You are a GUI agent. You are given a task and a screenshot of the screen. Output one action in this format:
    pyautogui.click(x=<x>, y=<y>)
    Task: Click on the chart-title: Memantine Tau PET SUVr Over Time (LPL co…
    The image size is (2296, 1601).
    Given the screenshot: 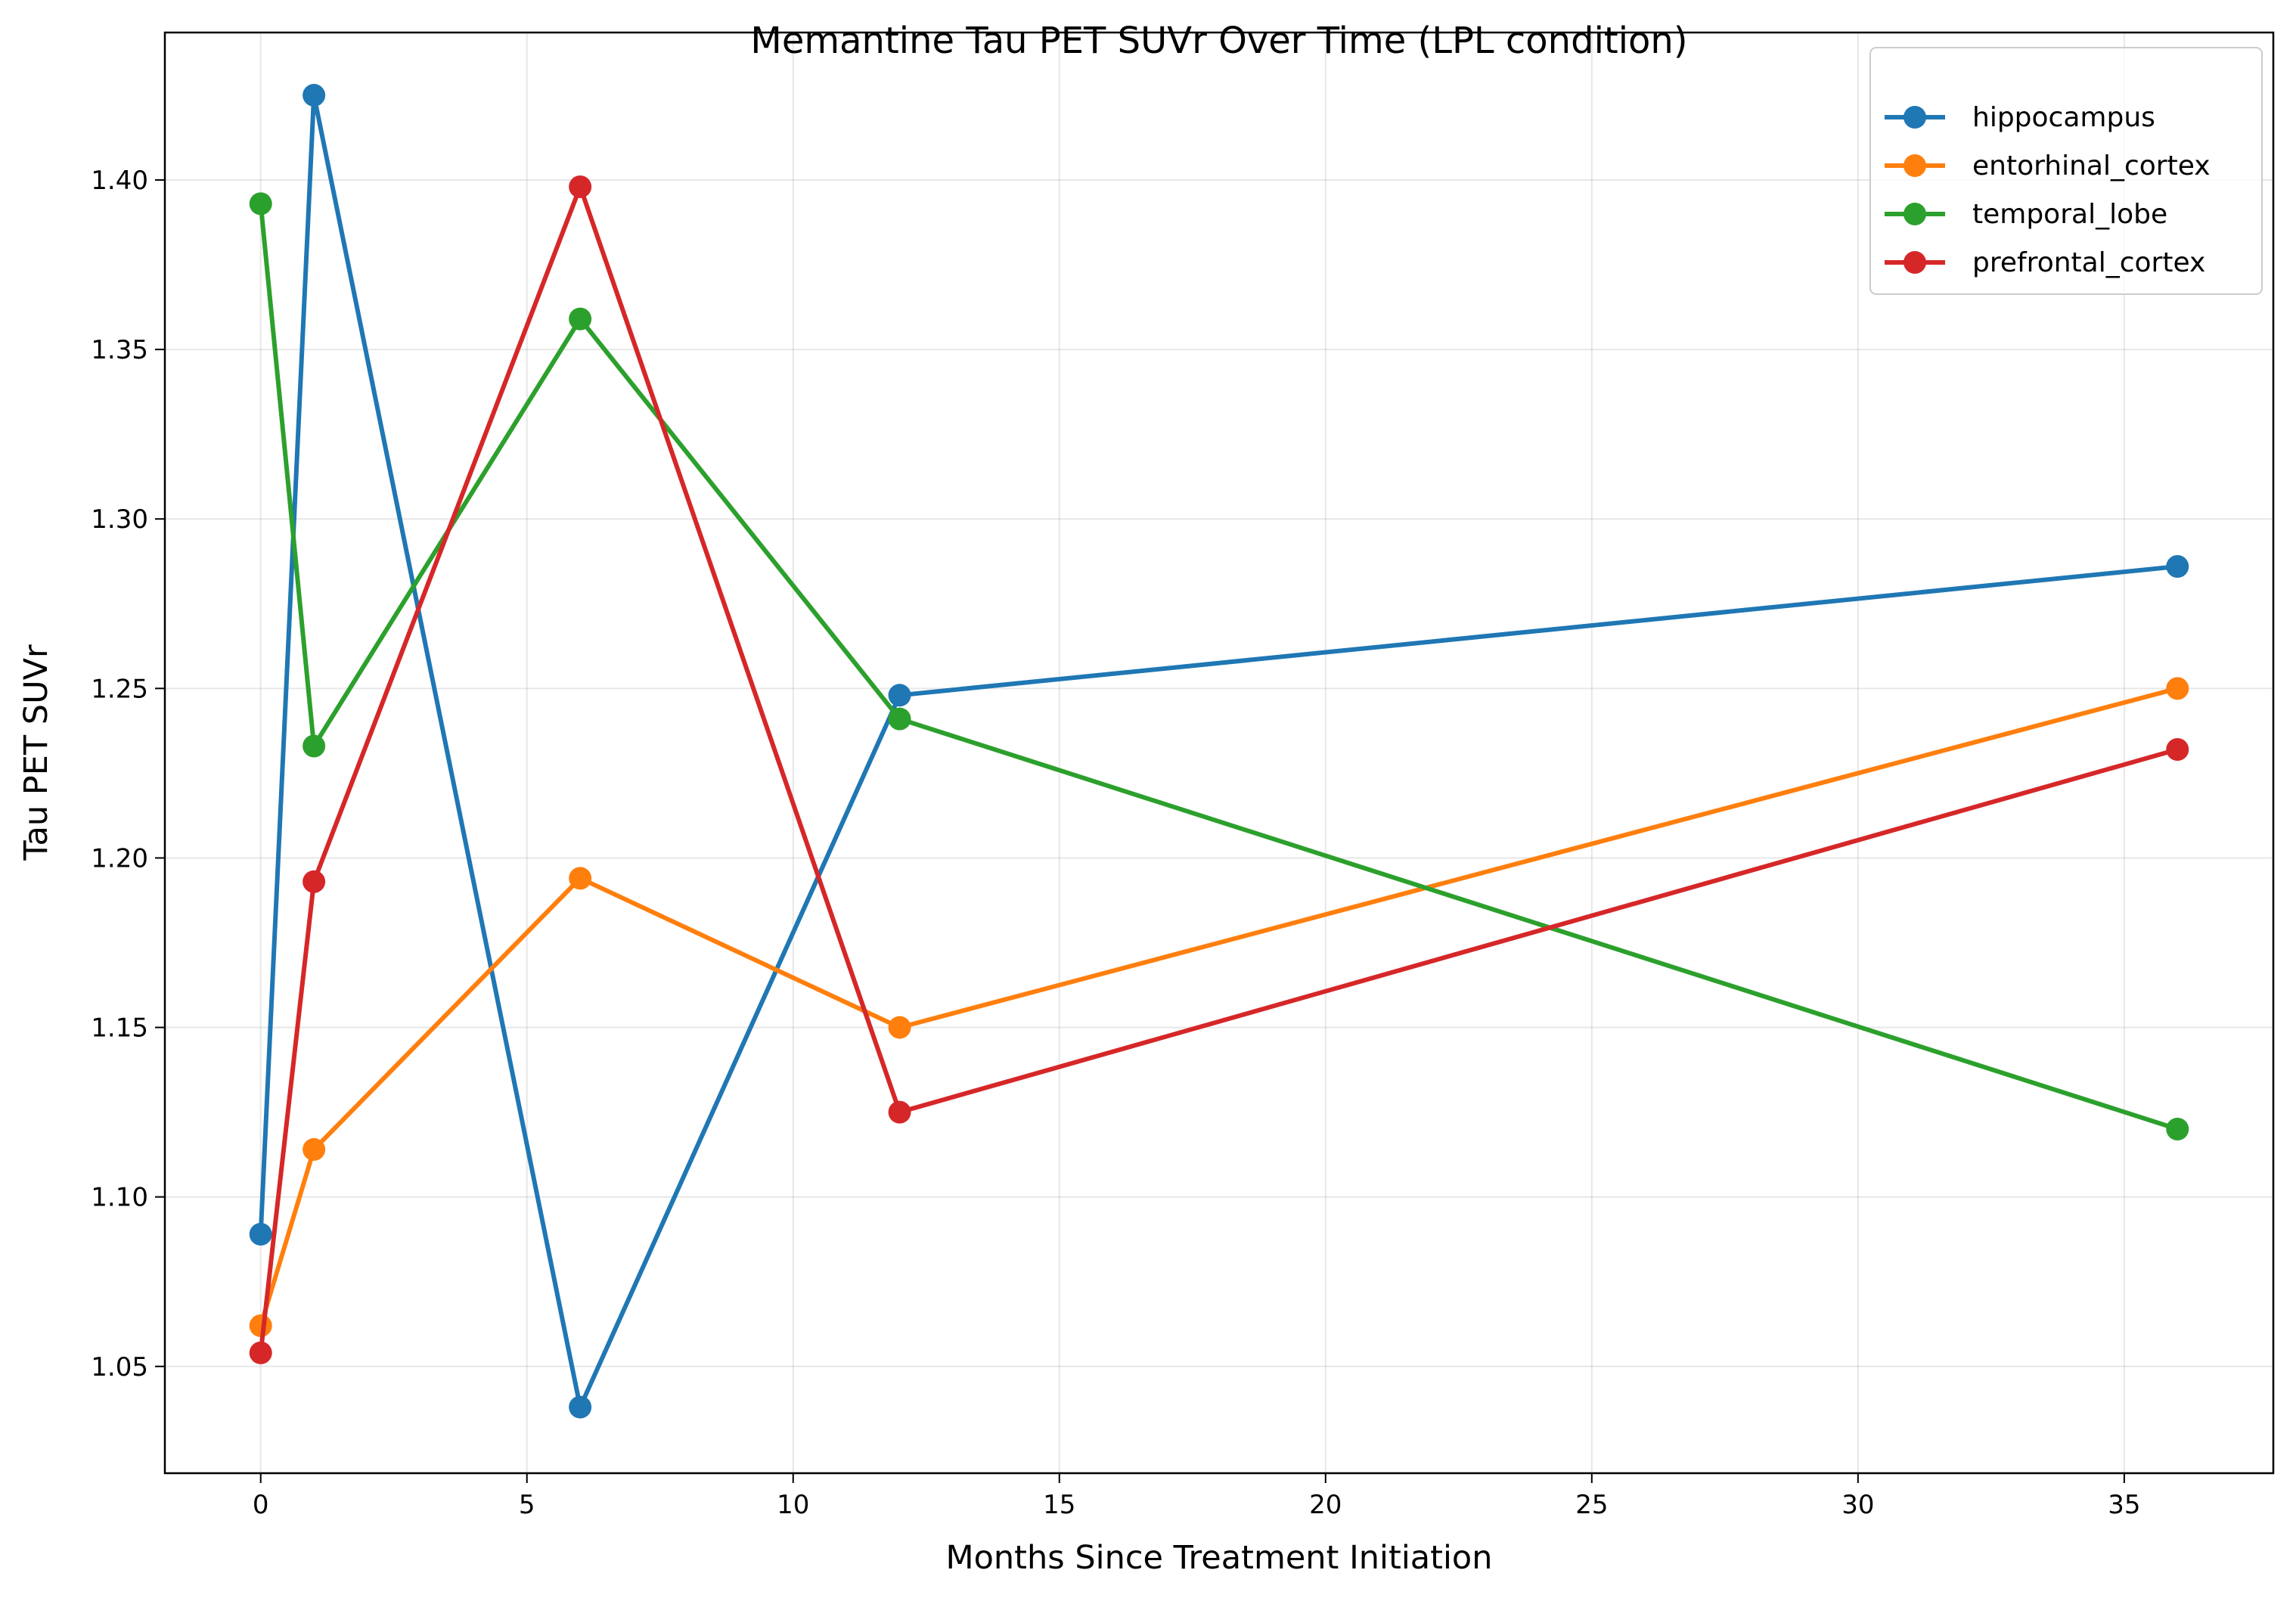 What is the action you would take?
    pyautogui.click(x=1218, y=41)
    